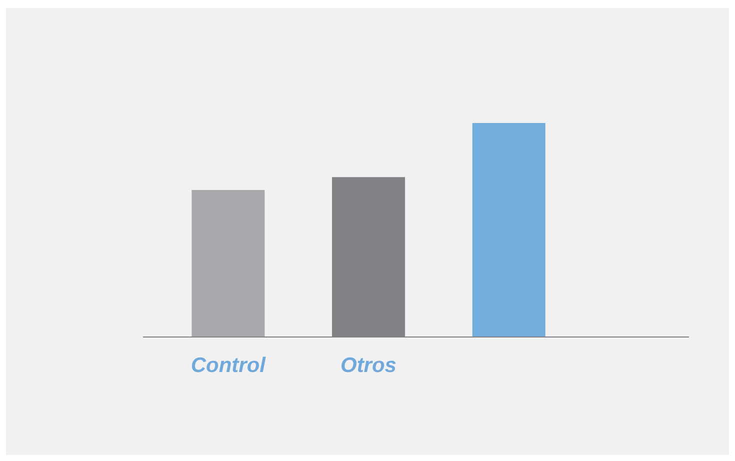 Image resolution: width=735 pixels, height=461 pixels. Describe the element at coordinates (228, 365) in the screenshot. I see `x-tick-label: Control` at that location.